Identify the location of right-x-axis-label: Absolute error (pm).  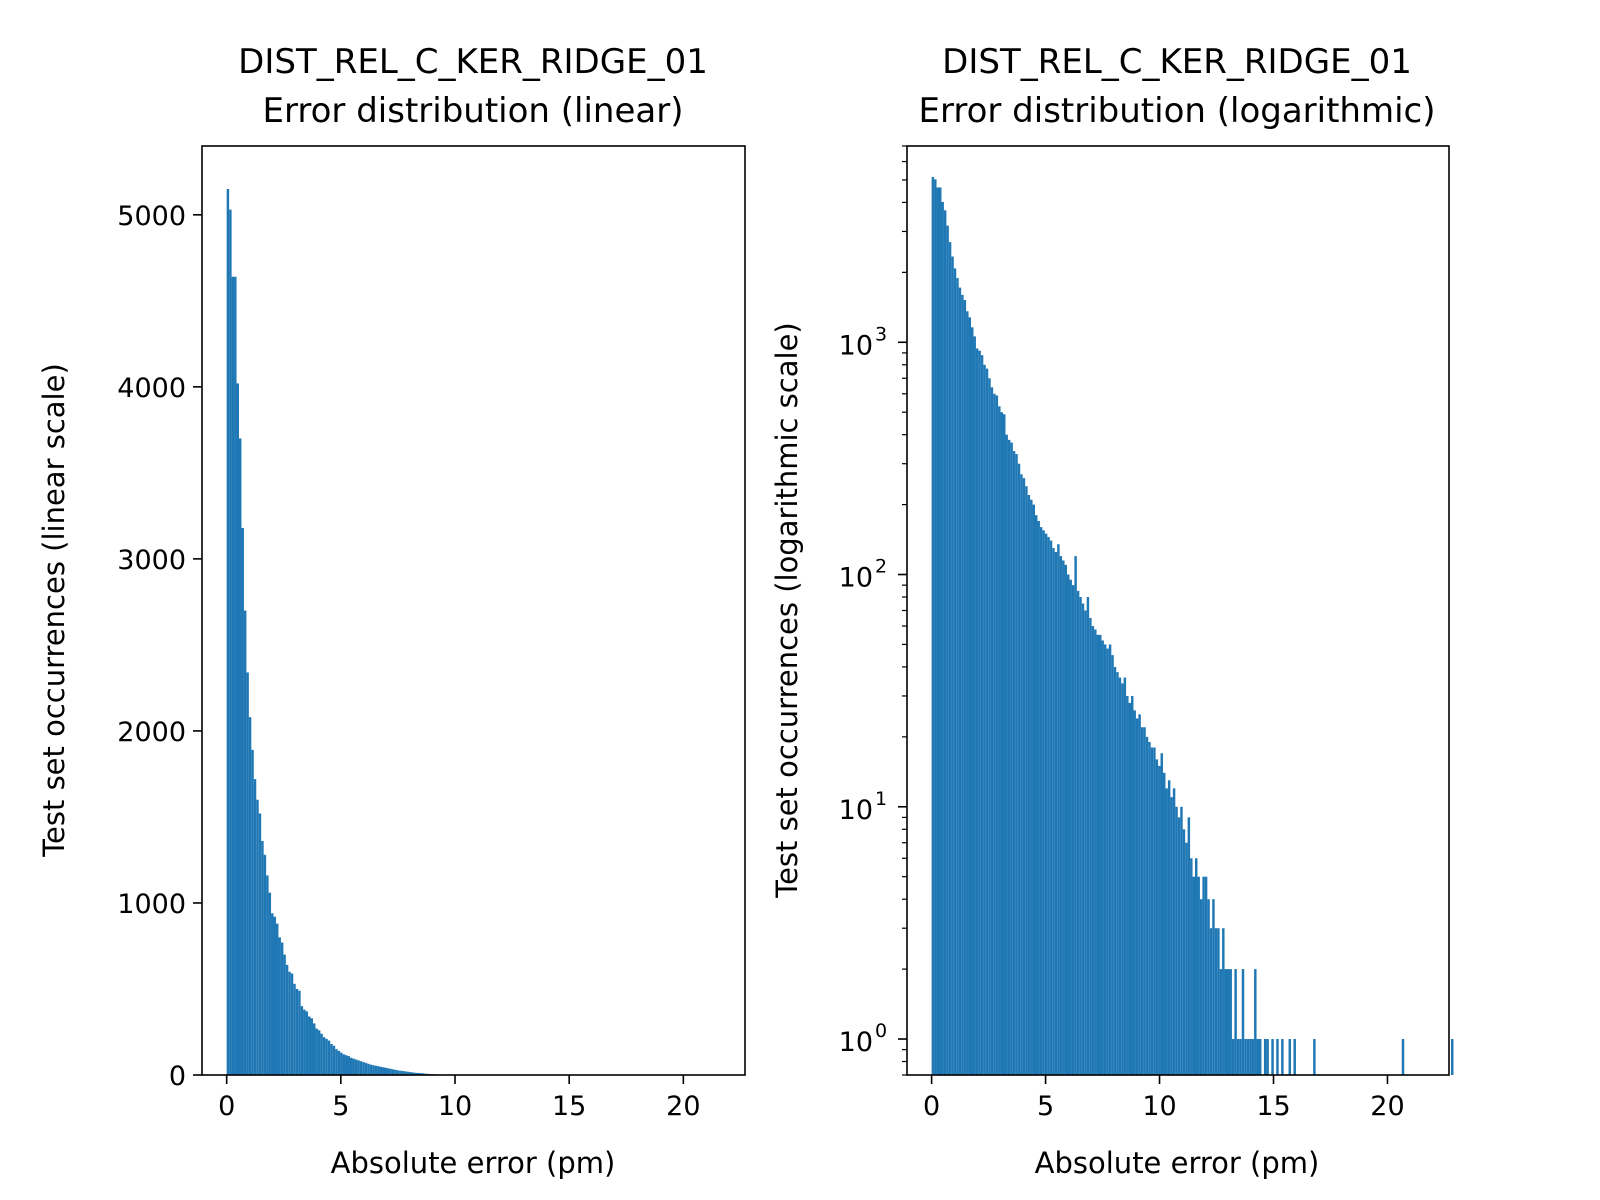
(1177, 1163).